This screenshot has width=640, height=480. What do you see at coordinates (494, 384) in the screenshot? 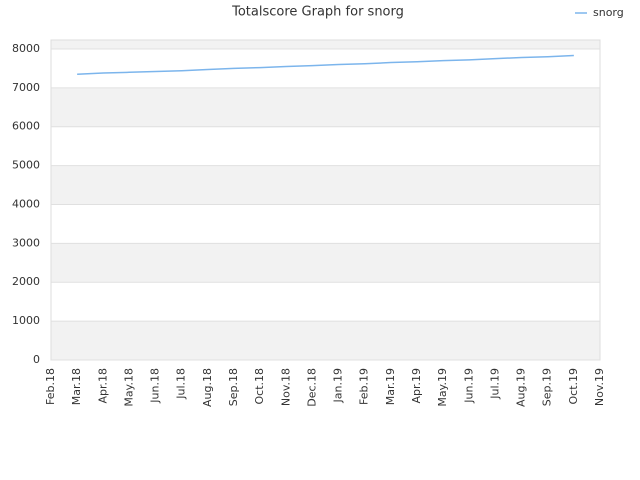
I see `x-tick-label: Jul.19` at bounding box center [494, 384].